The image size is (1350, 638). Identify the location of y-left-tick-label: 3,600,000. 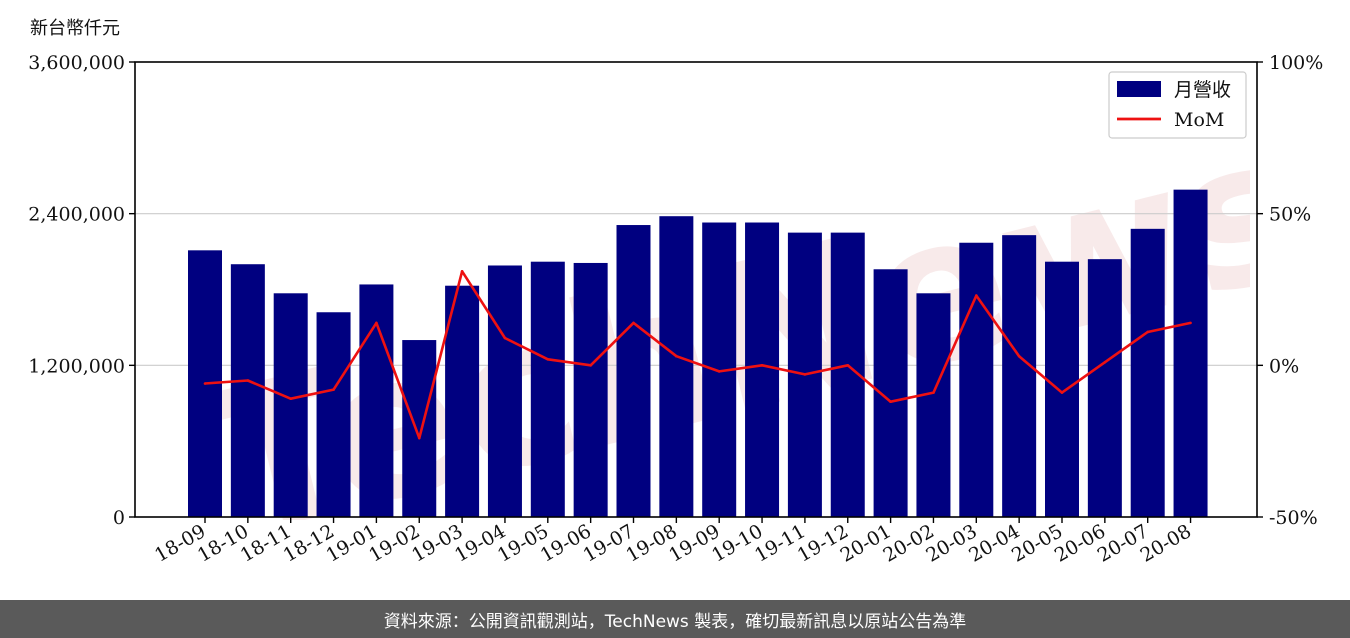
(76, 63).